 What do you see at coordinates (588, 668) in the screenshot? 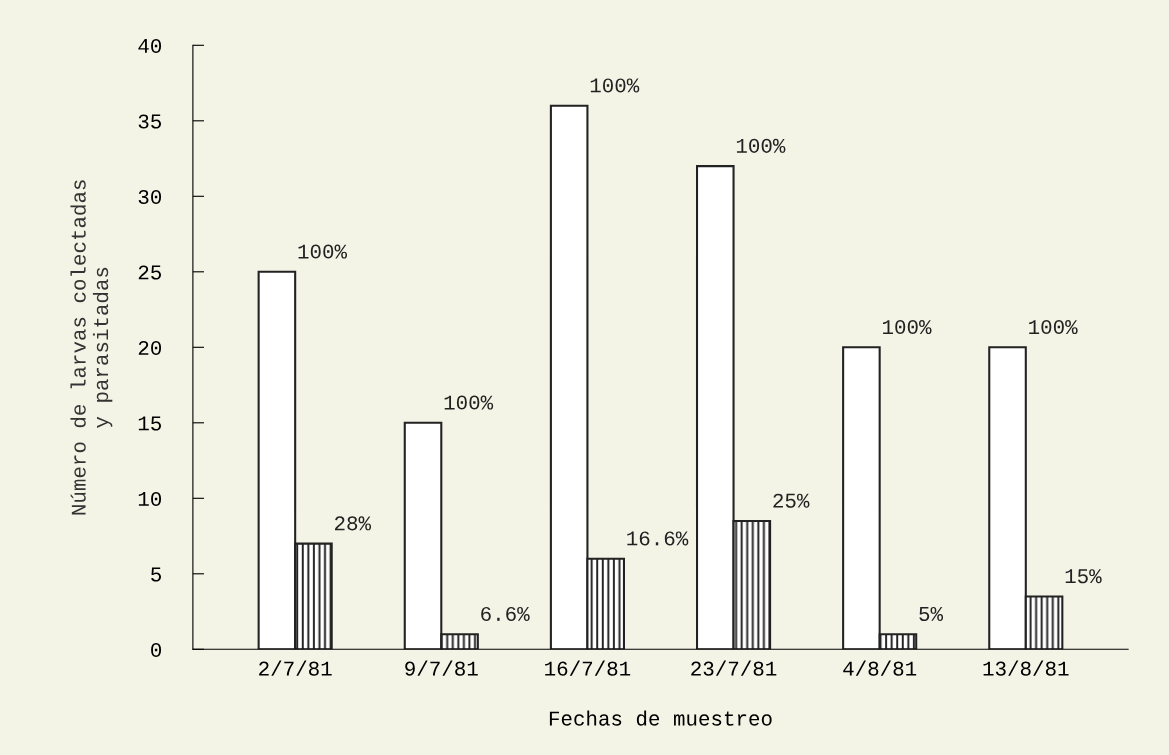
I see `x-tick-label: 16/7/81` at bounding box center [588, 668].